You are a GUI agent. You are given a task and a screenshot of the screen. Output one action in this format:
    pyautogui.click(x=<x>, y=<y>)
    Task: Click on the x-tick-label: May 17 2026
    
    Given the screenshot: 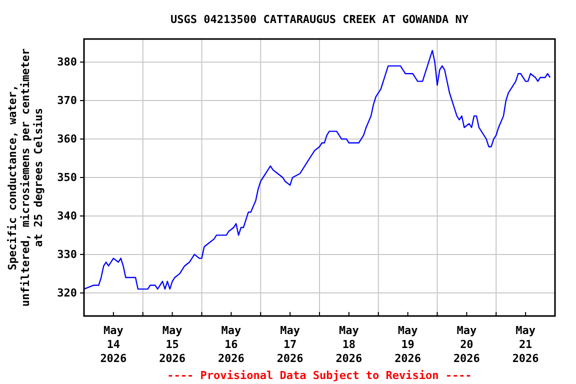 What is the action you would take?
    pyautogui.click(x=290, y=344)
    